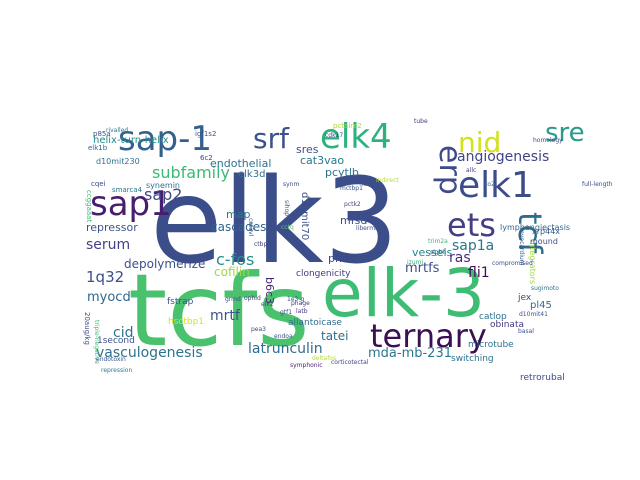  I want to click on cloud-word-sigbh: sigbh, so click(438, 252).